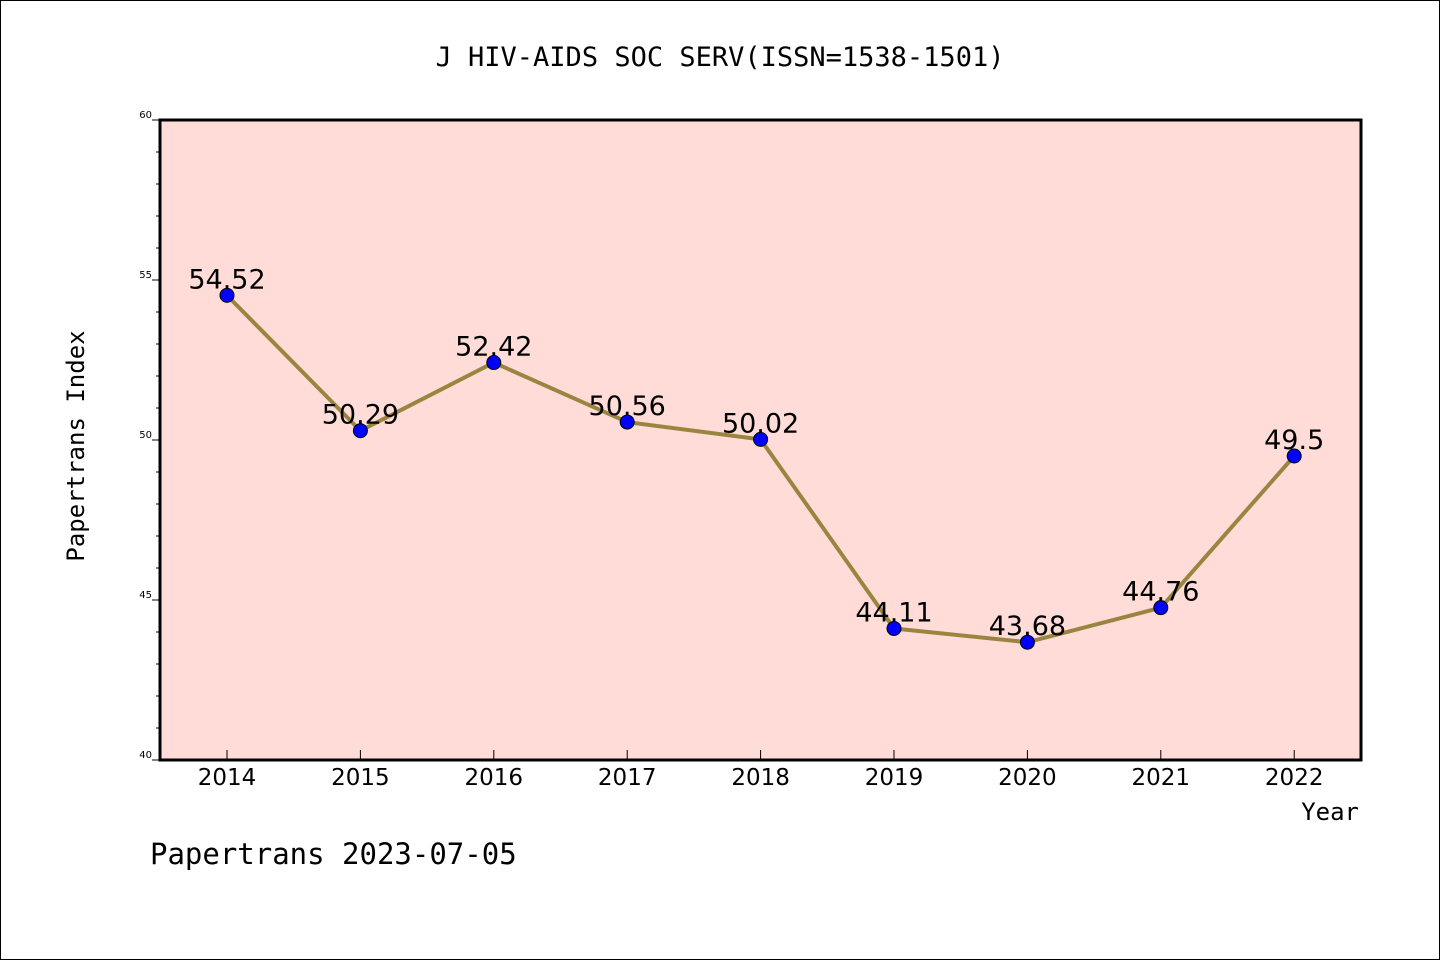  I want to click on x-tick-label: 2014, so click(227, 778).